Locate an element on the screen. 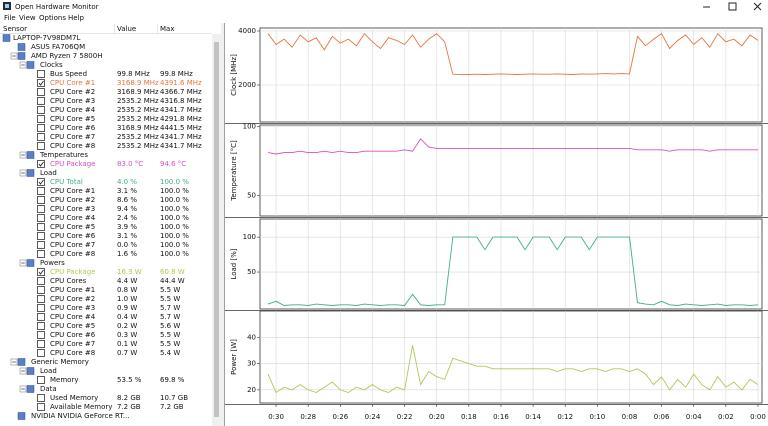 The image size is (768, 426). close-button is located at coordinates (757, 6).